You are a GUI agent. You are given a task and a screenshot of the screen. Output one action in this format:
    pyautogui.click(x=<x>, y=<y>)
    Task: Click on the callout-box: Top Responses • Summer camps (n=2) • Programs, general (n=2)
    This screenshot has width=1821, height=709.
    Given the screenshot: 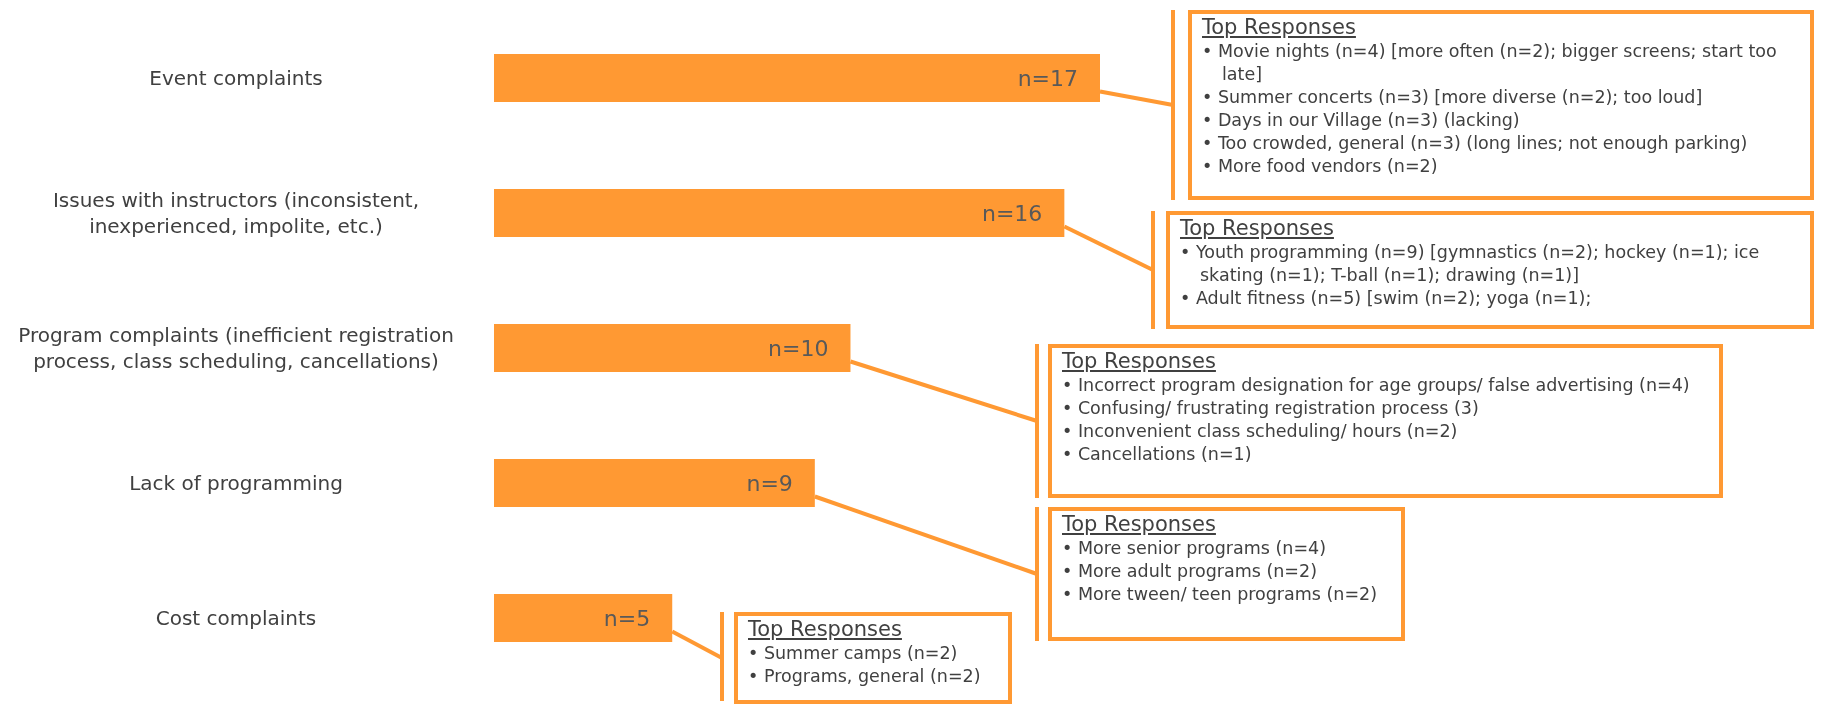 What is the action you would take?
    pyautogui.click(x=873, y=658)
    